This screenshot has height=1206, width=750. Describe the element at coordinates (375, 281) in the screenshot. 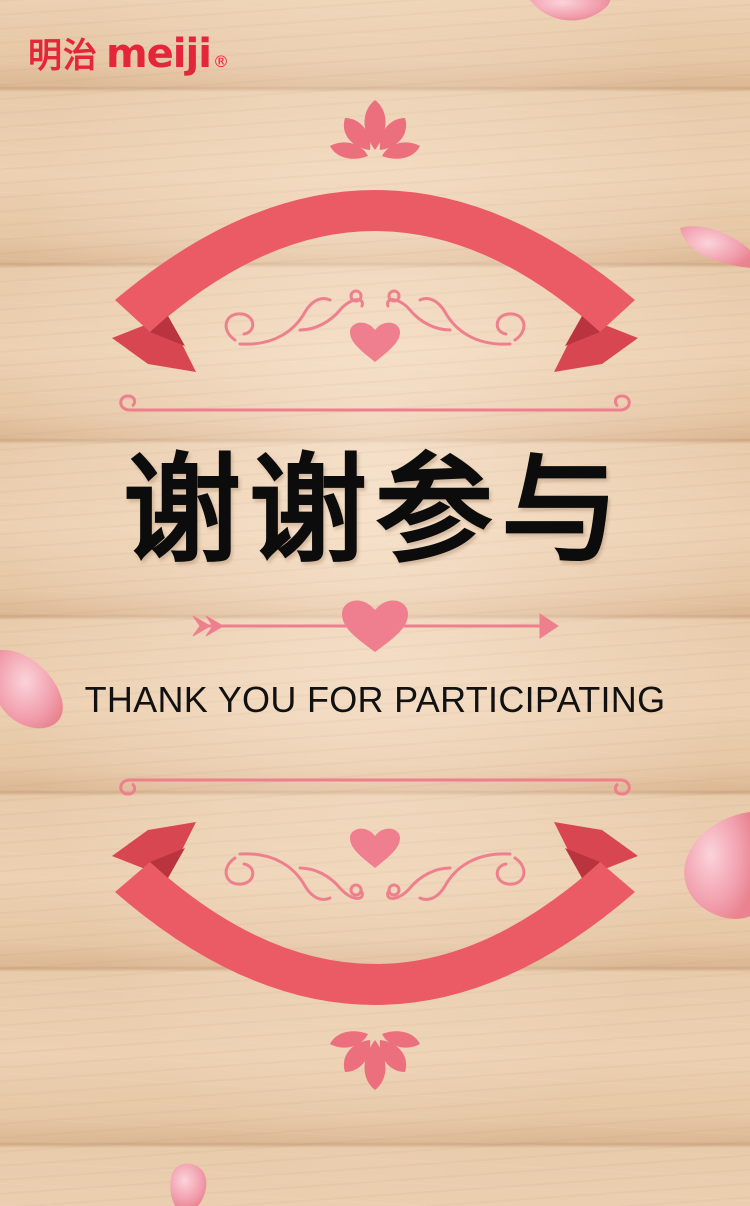

I see `top-ribbon` at that location.